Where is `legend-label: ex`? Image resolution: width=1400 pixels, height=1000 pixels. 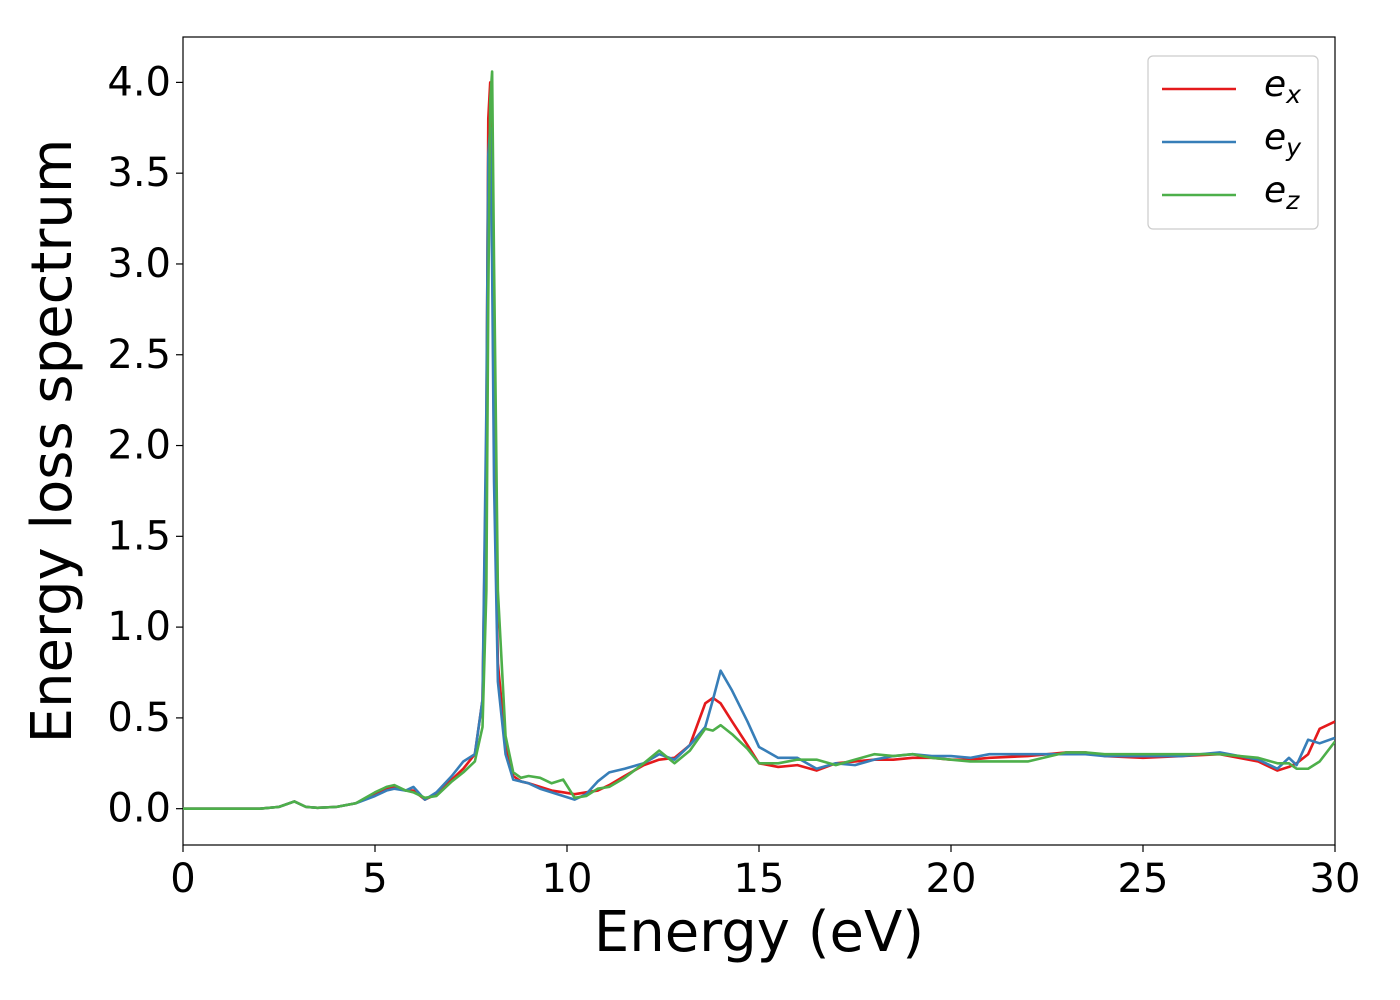
legend-label: ex is located at coordinates (1283, 86).